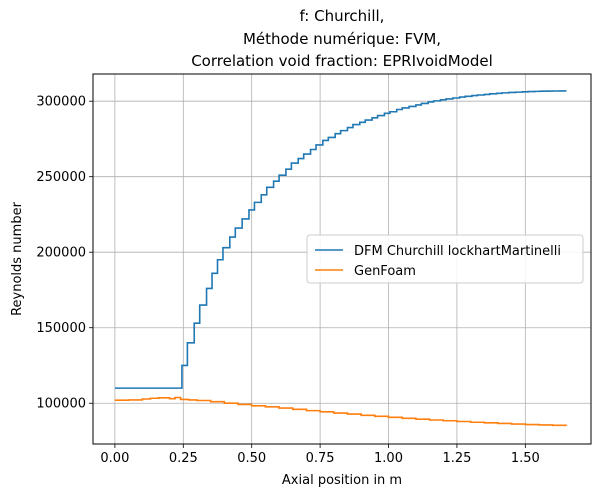  What do you see at coordinates (456, 458) in the screenshot?
I see `x-tick-label: 1.25` at bounding box center [456, 458].